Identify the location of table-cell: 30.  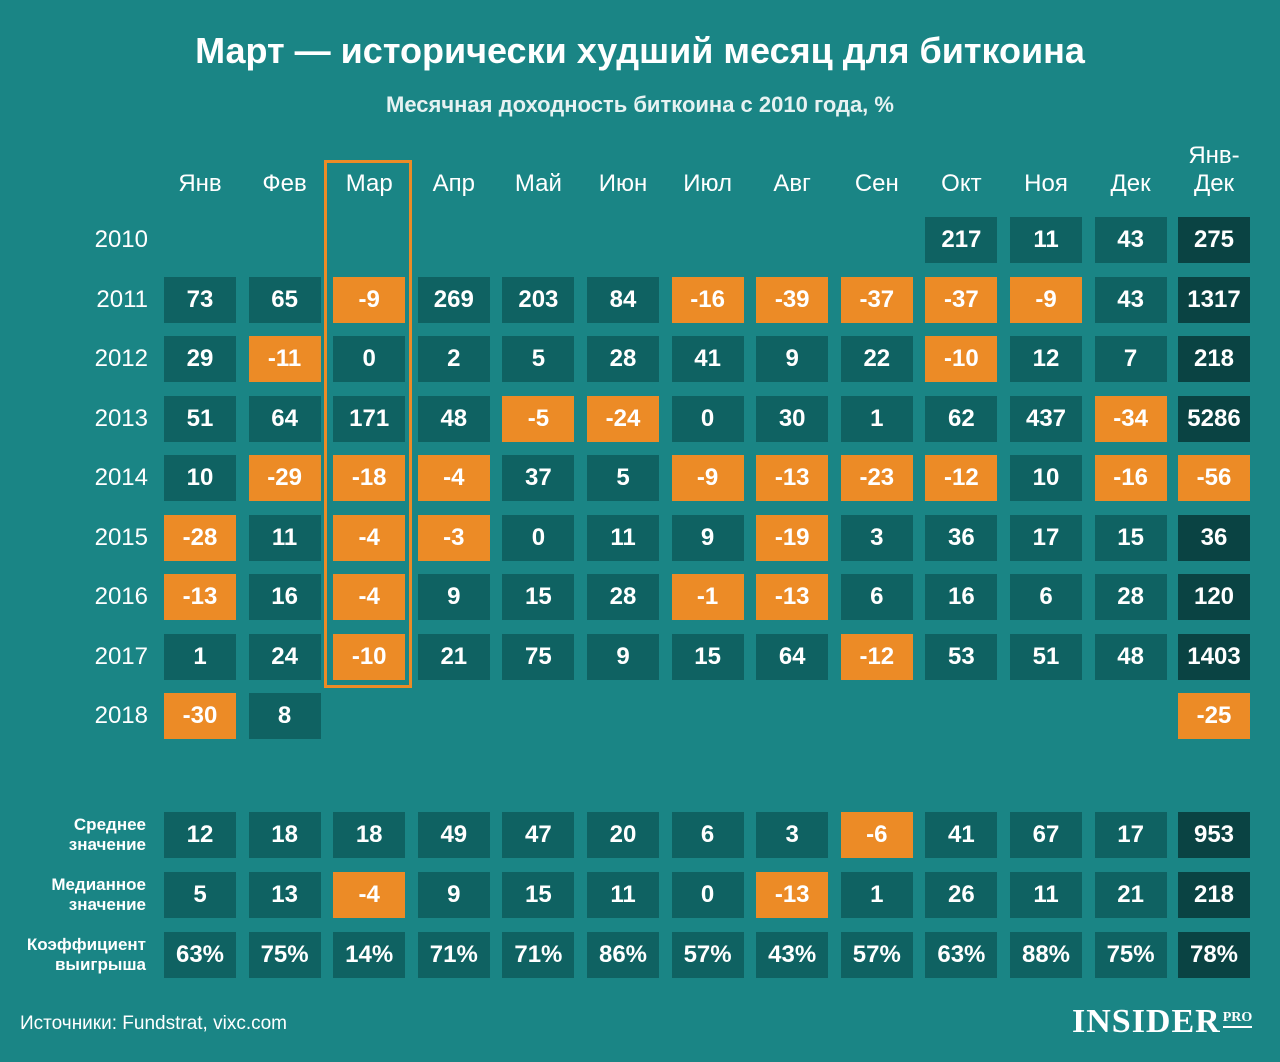
(792, 418).